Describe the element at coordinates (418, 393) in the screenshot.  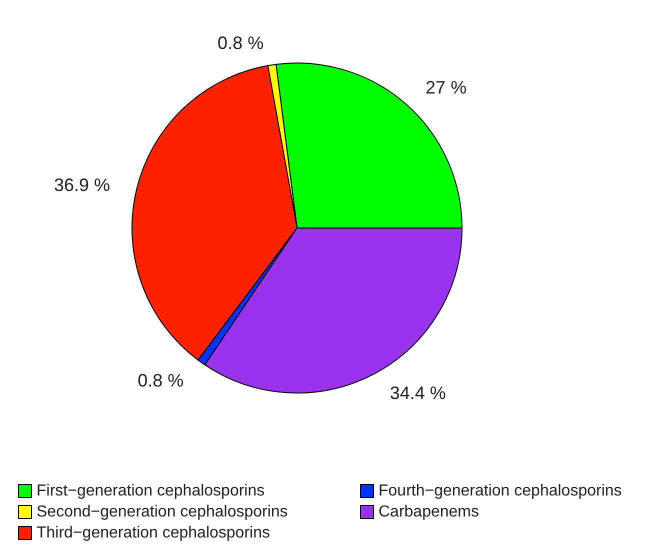
I see `data-label: 34.4 %` at that location.